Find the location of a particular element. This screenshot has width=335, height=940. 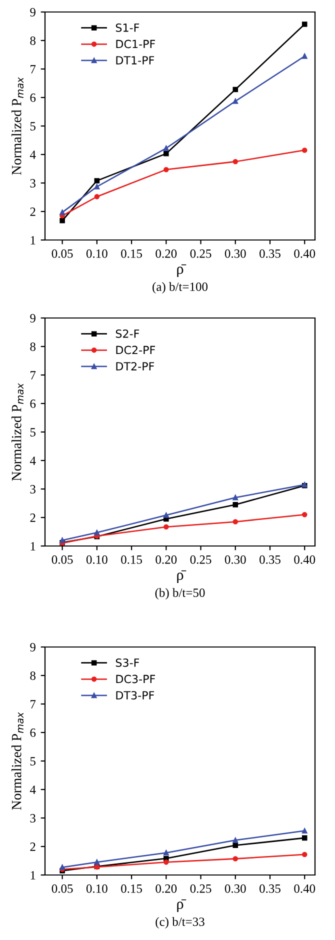

legend-label: DC3-PF is located at coordinates (136, 679).